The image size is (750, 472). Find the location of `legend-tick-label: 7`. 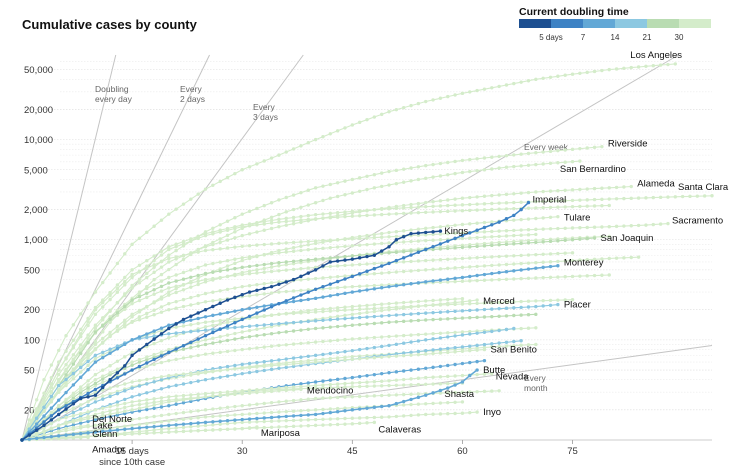

legend-tick-label: 7 is located at coordinates (583, 37).